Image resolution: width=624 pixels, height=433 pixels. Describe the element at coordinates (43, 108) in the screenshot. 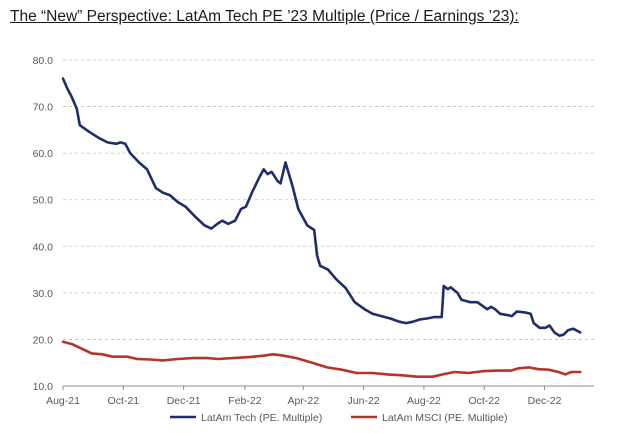

I see `y-tick-label: 70.0` at that location.